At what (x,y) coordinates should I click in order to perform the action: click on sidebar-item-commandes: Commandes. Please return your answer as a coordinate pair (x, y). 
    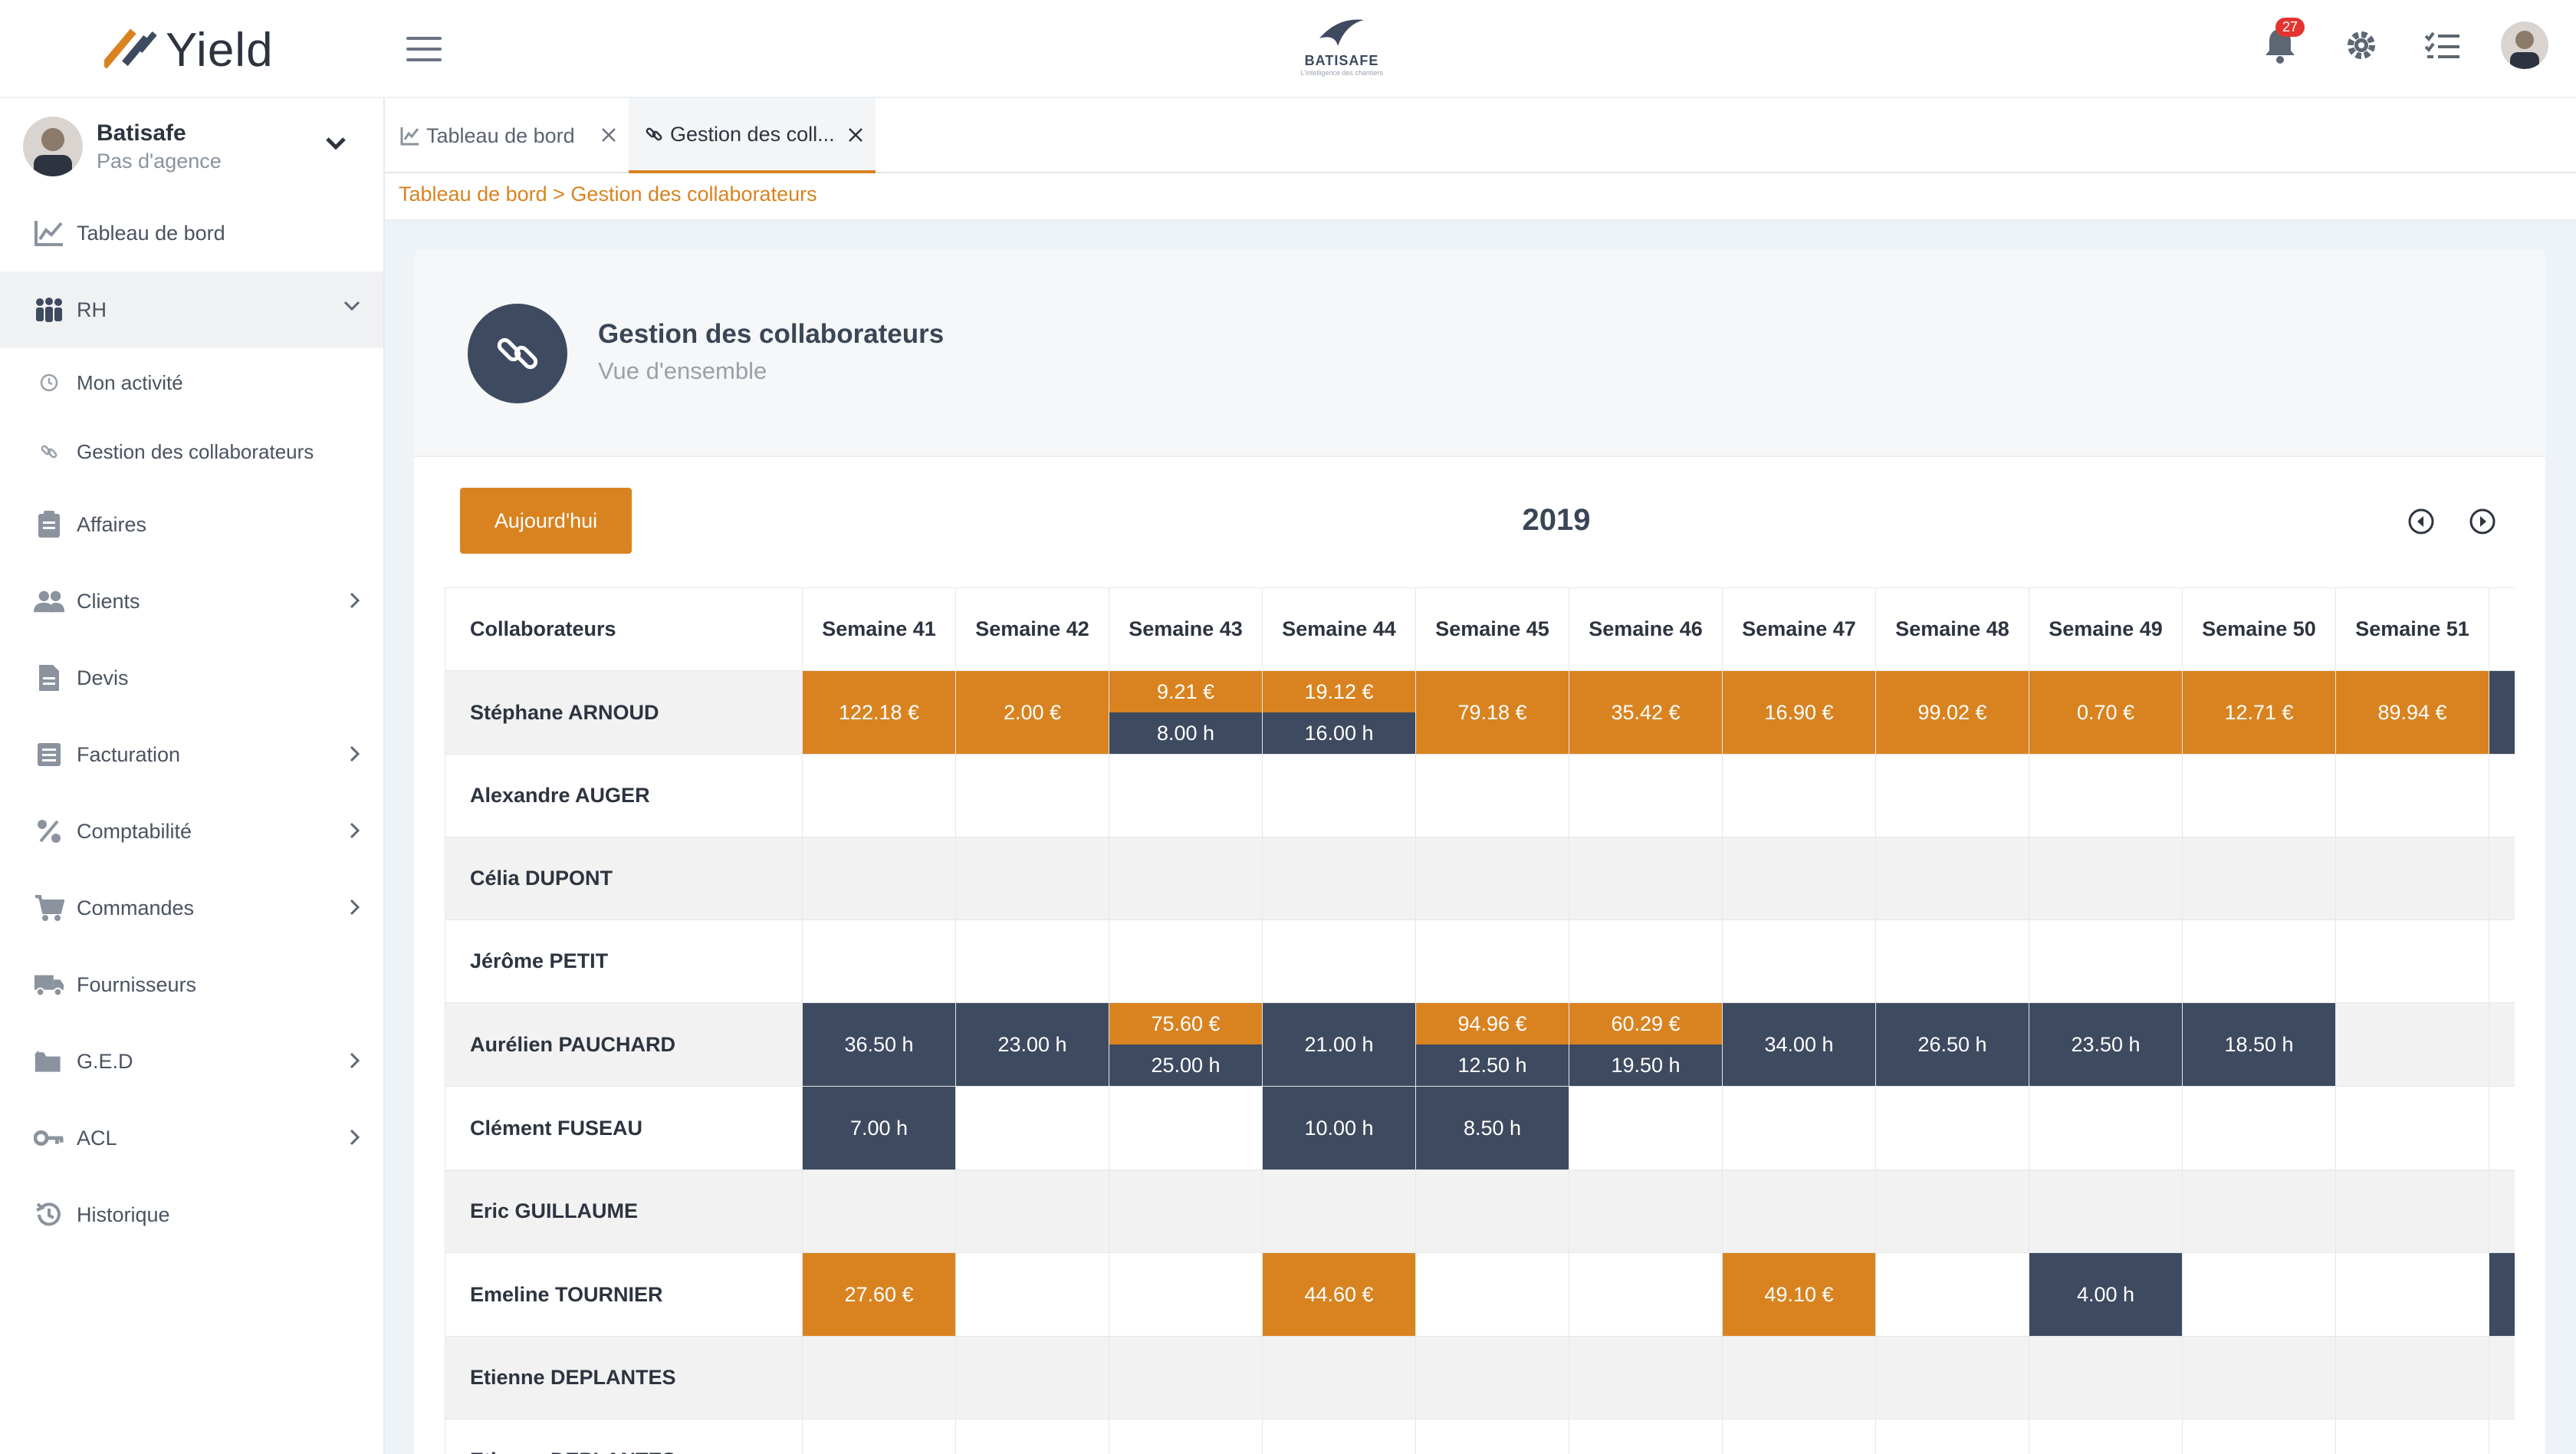
    Looking at the image, I should click on (192, 908).